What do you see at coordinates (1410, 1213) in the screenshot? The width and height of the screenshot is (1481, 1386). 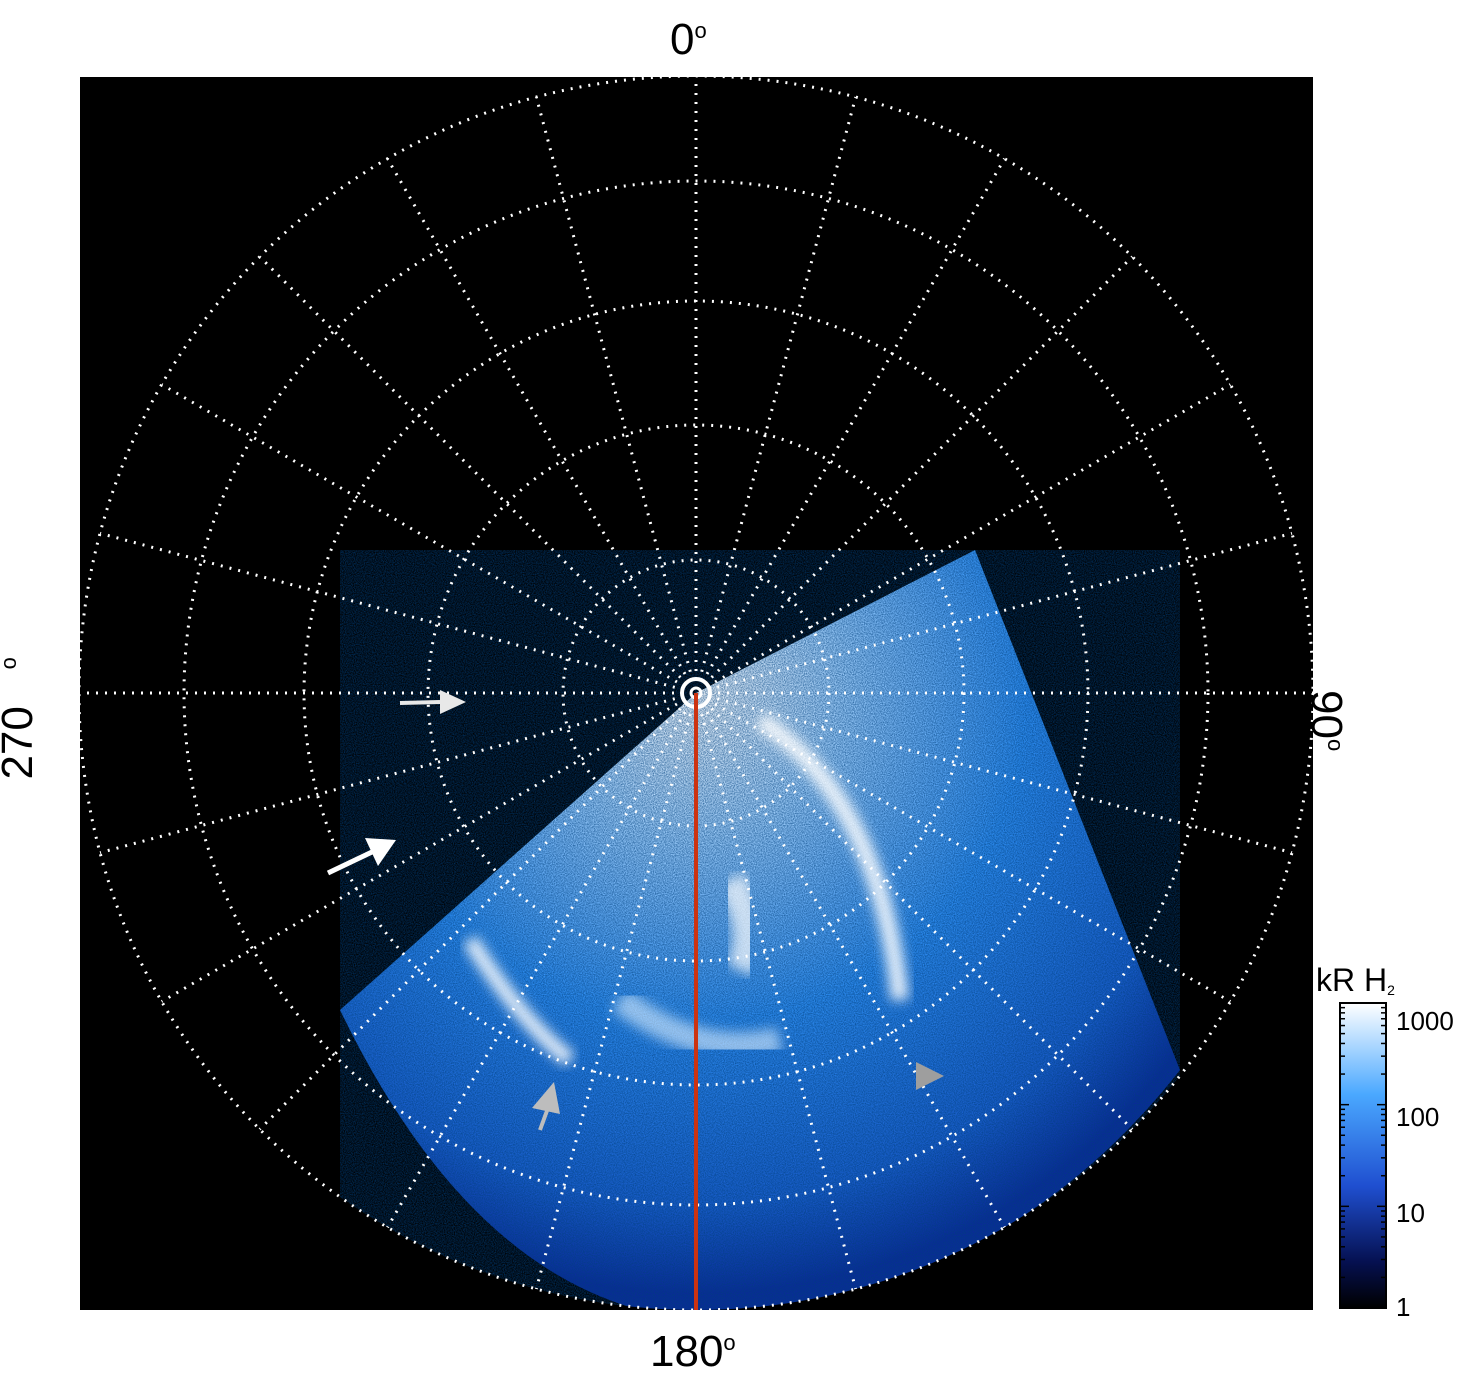 I see `colorbar-tick-10: 10` at bounding box center [1410, 1213].